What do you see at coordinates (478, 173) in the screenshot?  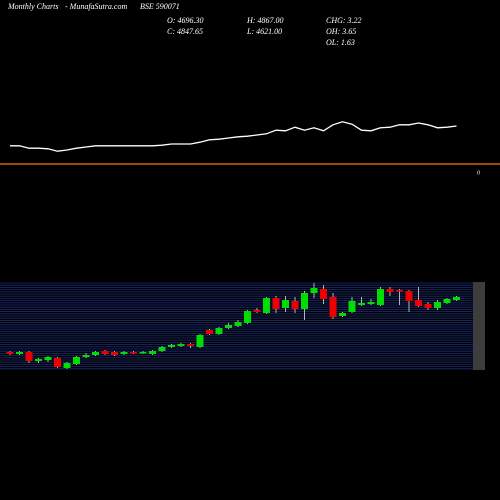 I see `marker: 0` at bounding box center [478, 173].